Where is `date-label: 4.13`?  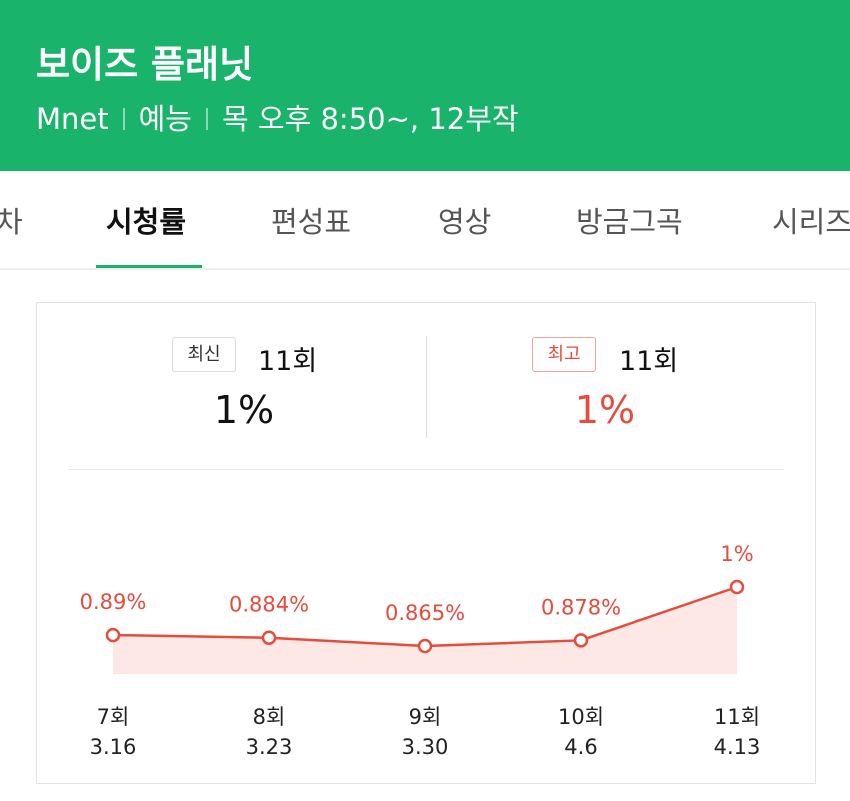 date-label: 4.13 is located at coordinates (737, 747).